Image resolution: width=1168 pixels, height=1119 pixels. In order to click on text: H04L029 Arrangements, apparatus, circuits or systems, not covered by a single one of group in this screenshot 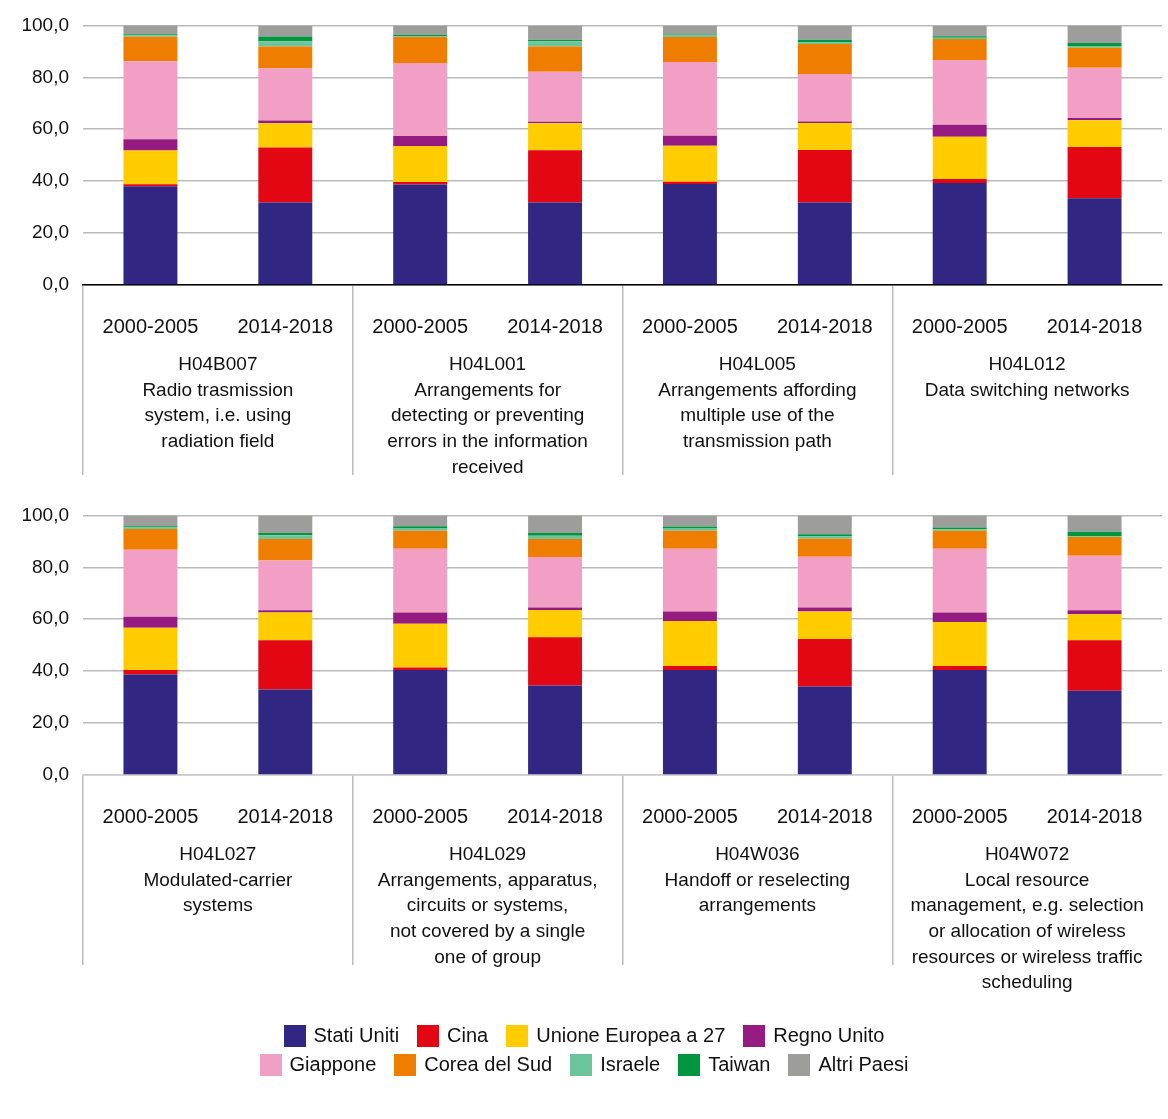, I will do `click(487, 905)`.